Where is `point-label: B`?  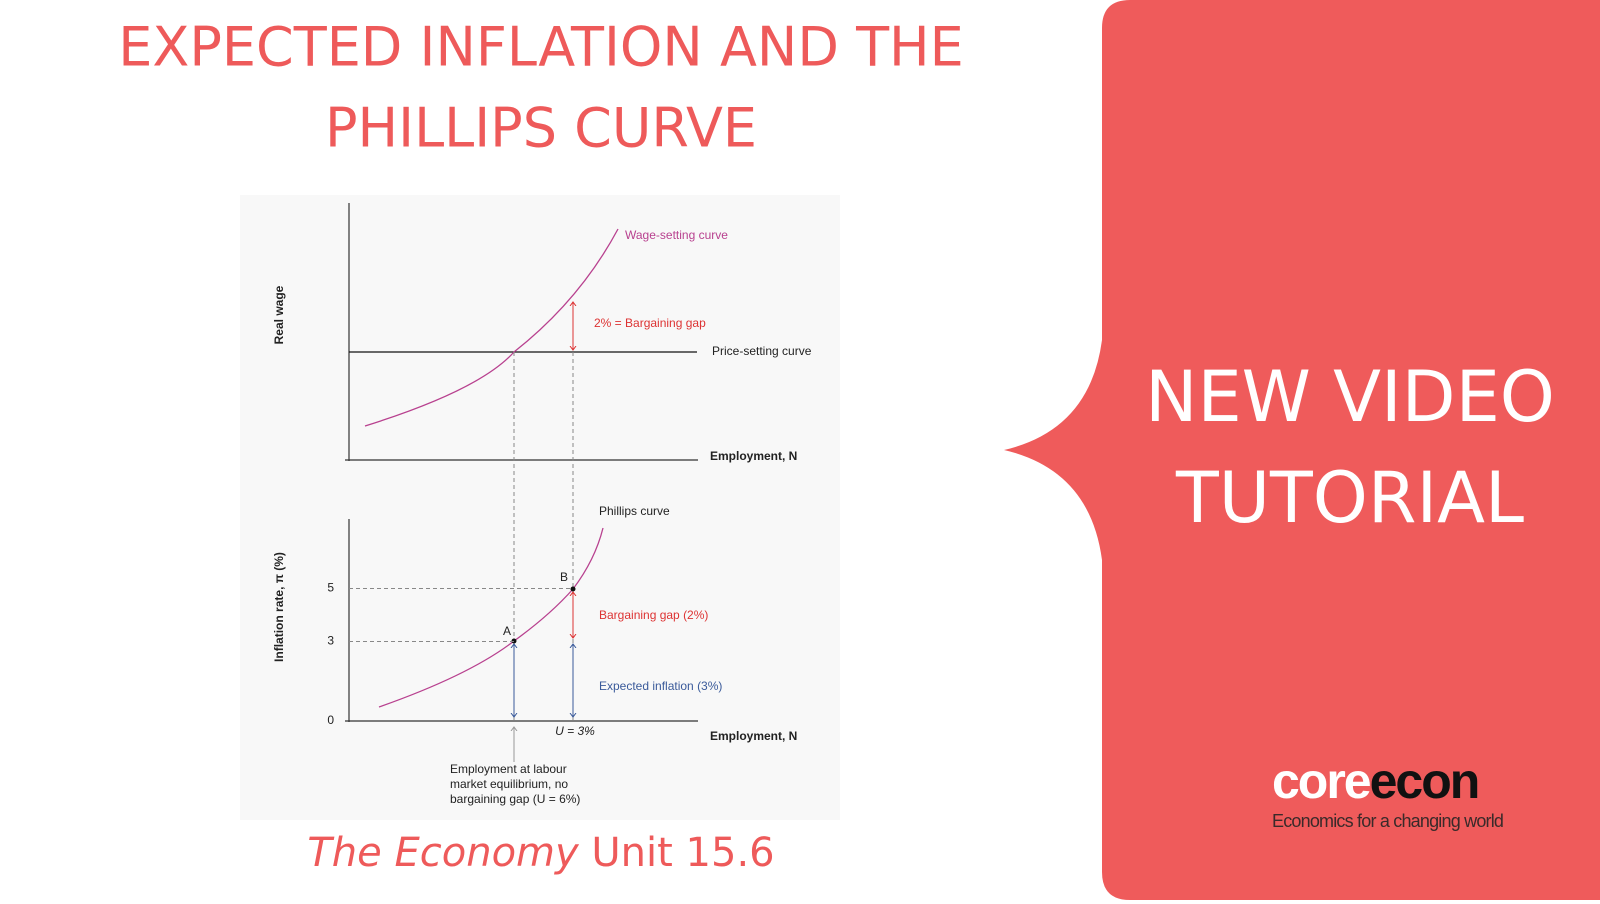 point-label: B is located at coordinates (564, 577).